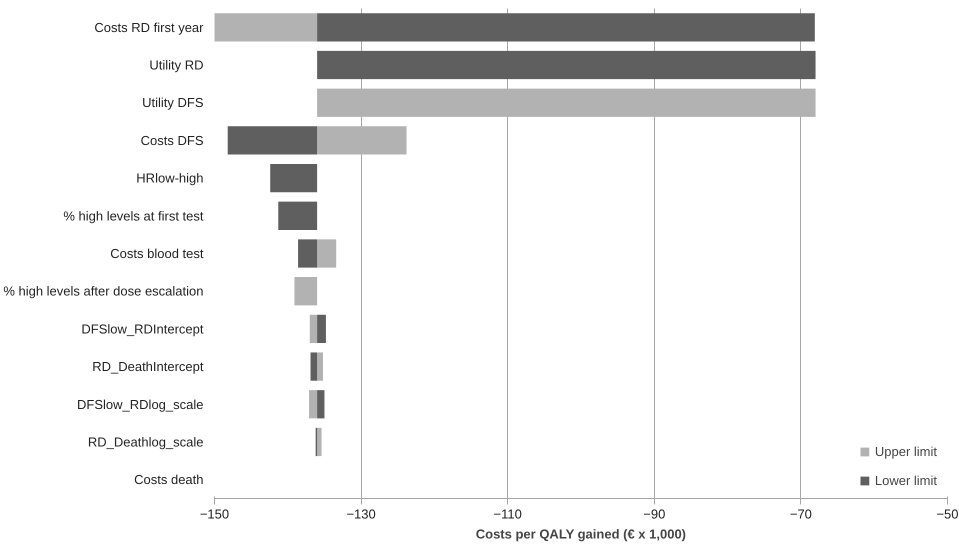 The width and height of the screenshot is (959, 544). What do you see at coordinates (172, 140) in the screenshot?
I see `y-tick-label: Costs DFS` at bounding box center [172, 140].